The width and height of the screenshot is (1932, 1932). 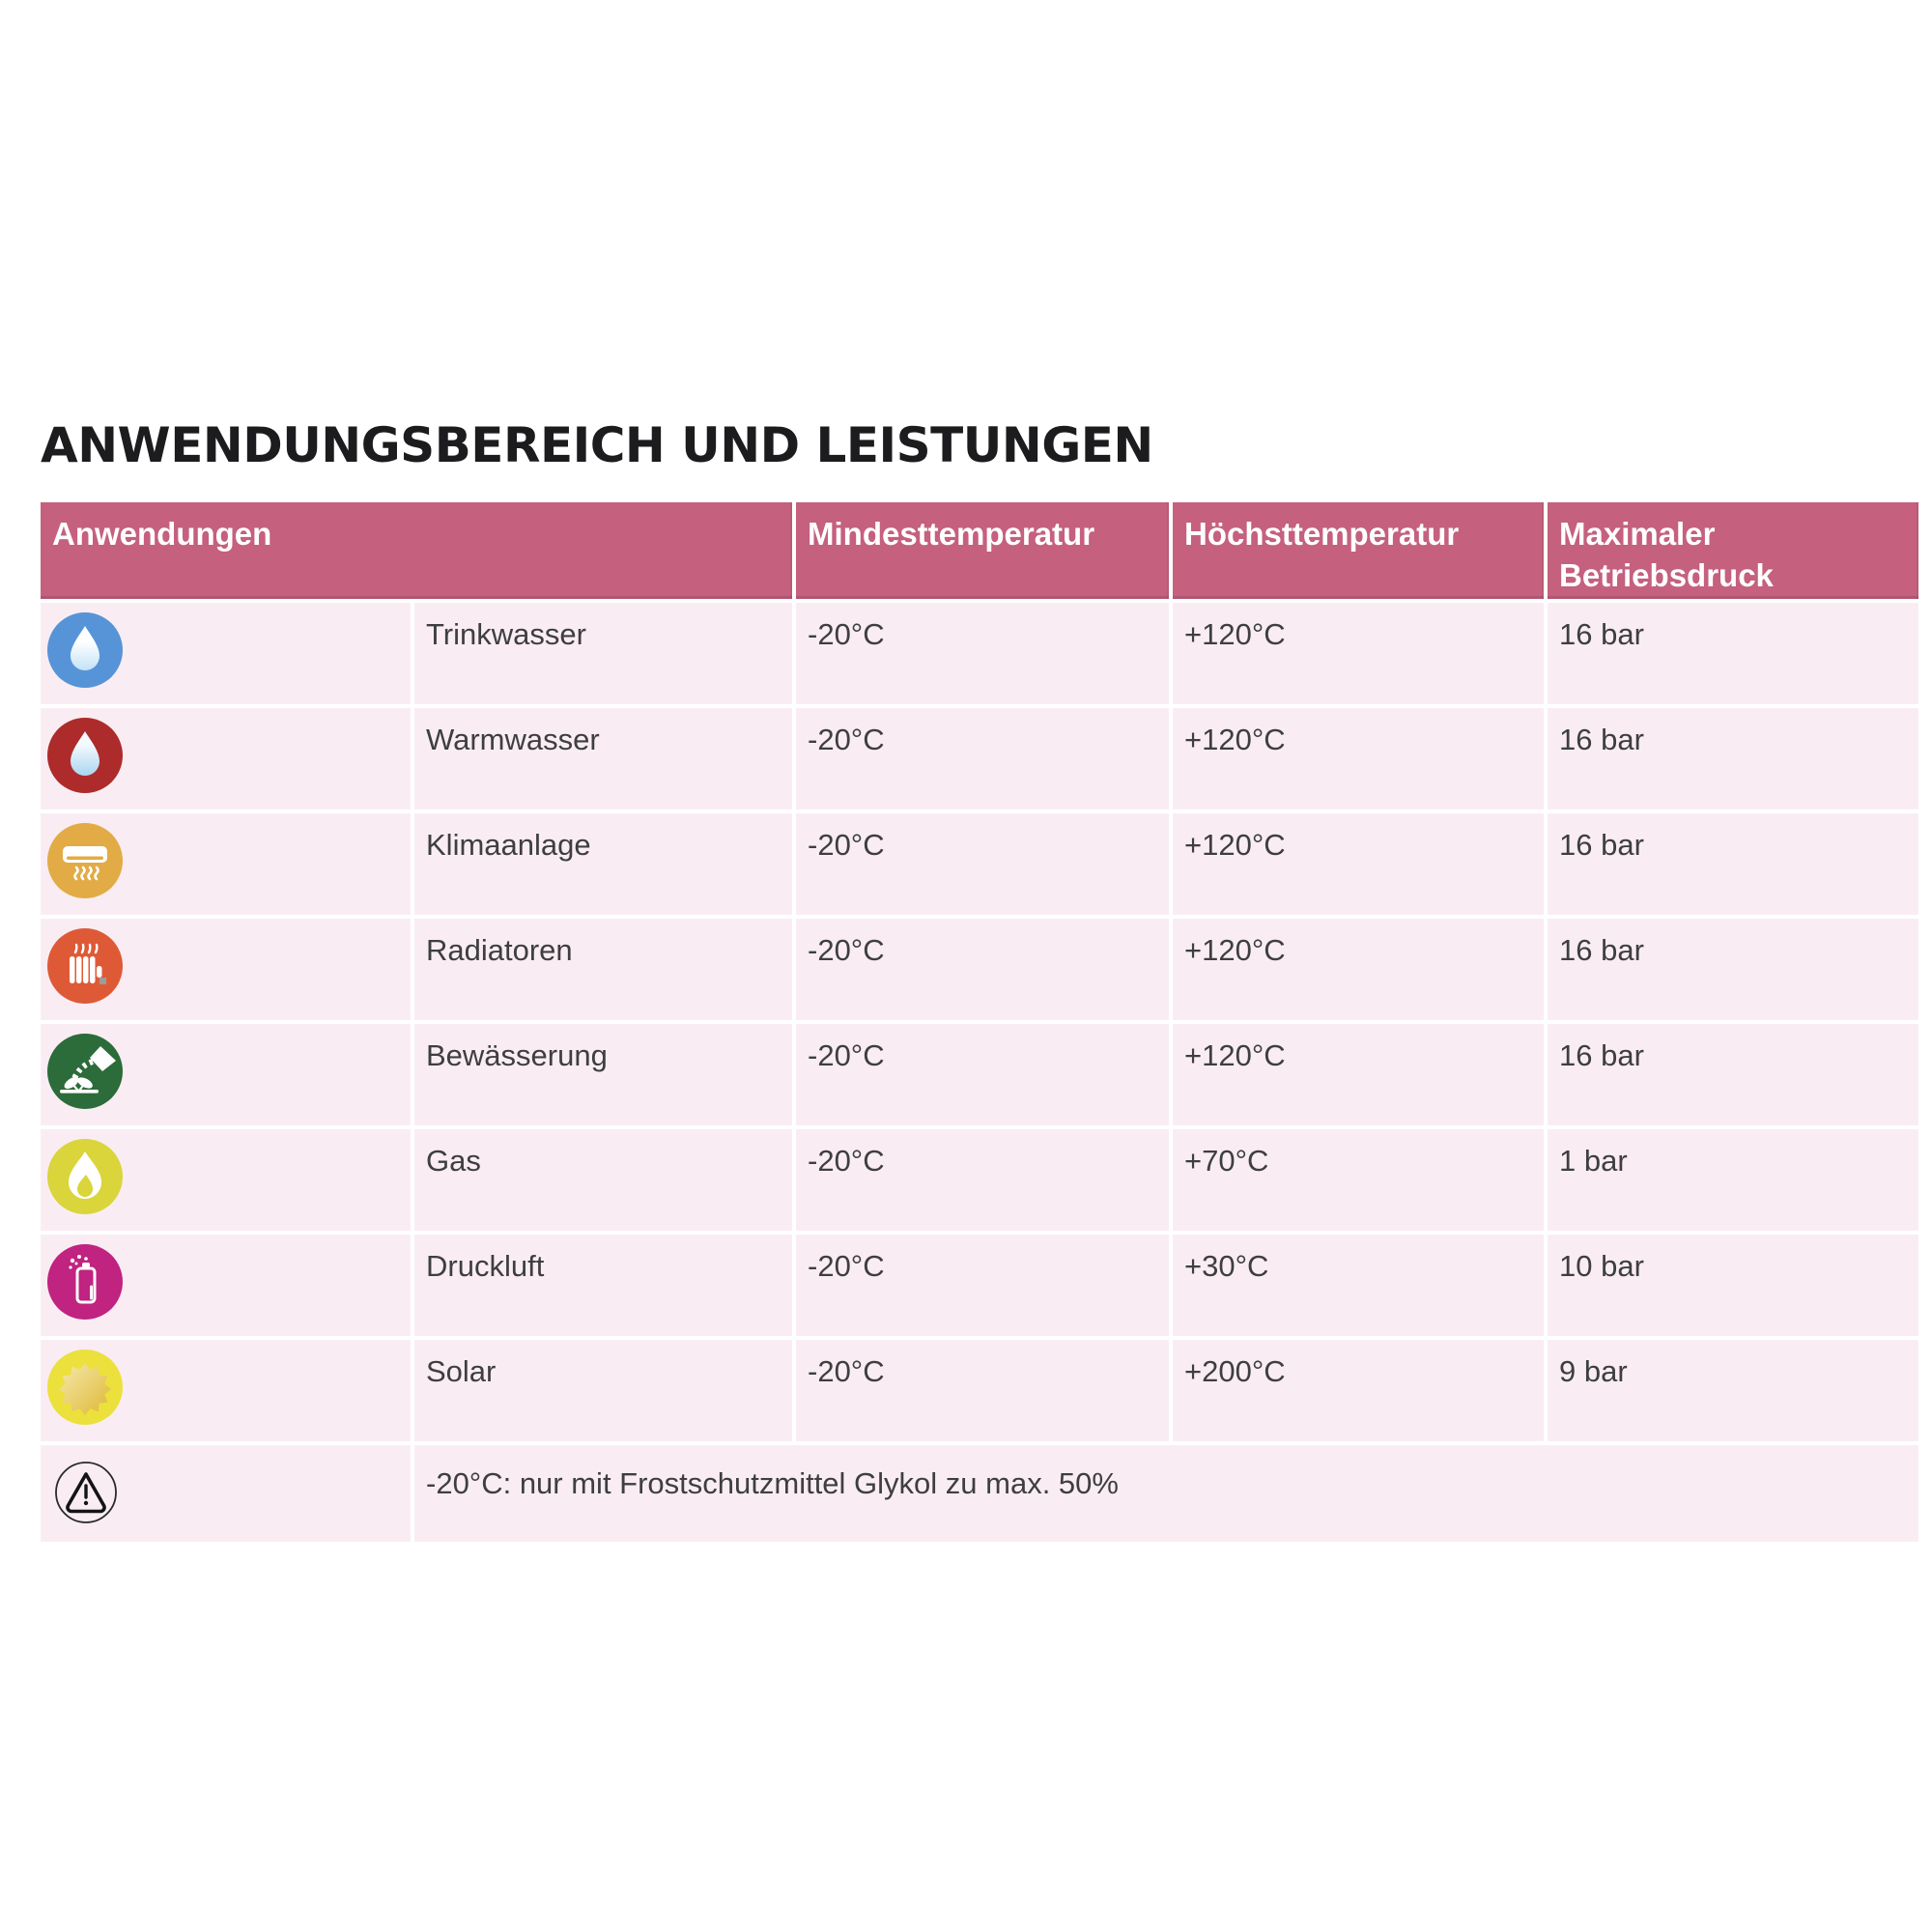 I want to click on footnote-icon-cell, so click(x=226, y=1493).